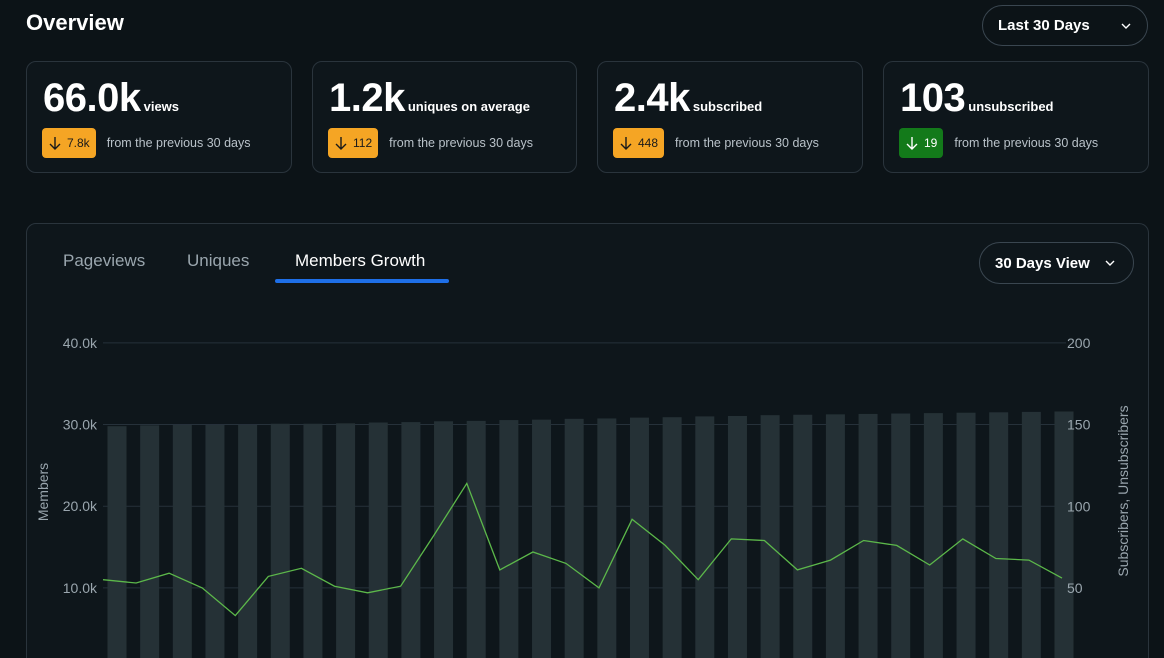  Describe the element at coordinates (362, 281) in the screenshot. I see `active-tab-indicator` at that location.